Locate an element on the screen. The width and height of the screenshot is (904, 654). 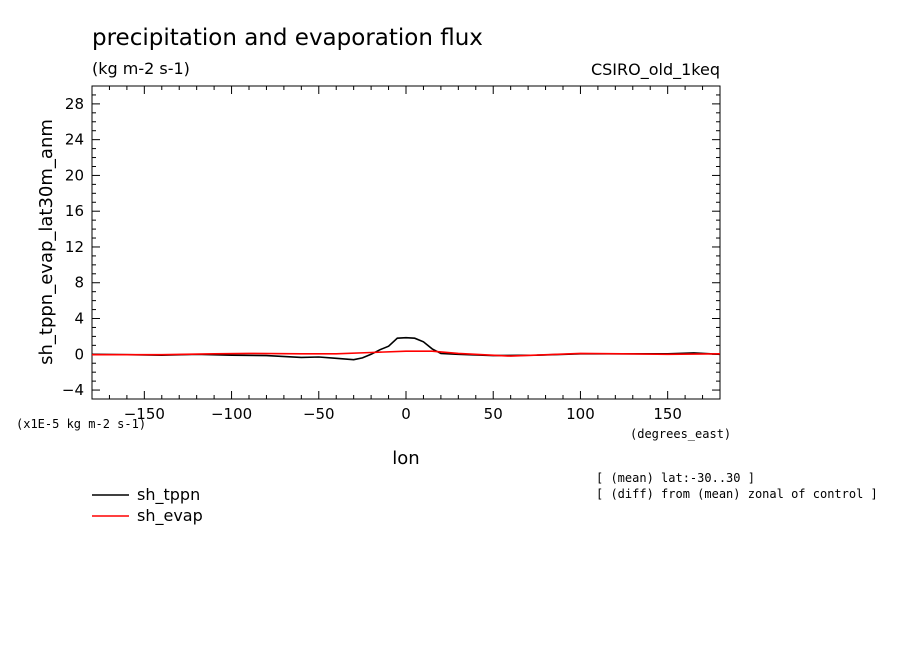
x-tick-label: −100 is located at coordinates (231, 414).